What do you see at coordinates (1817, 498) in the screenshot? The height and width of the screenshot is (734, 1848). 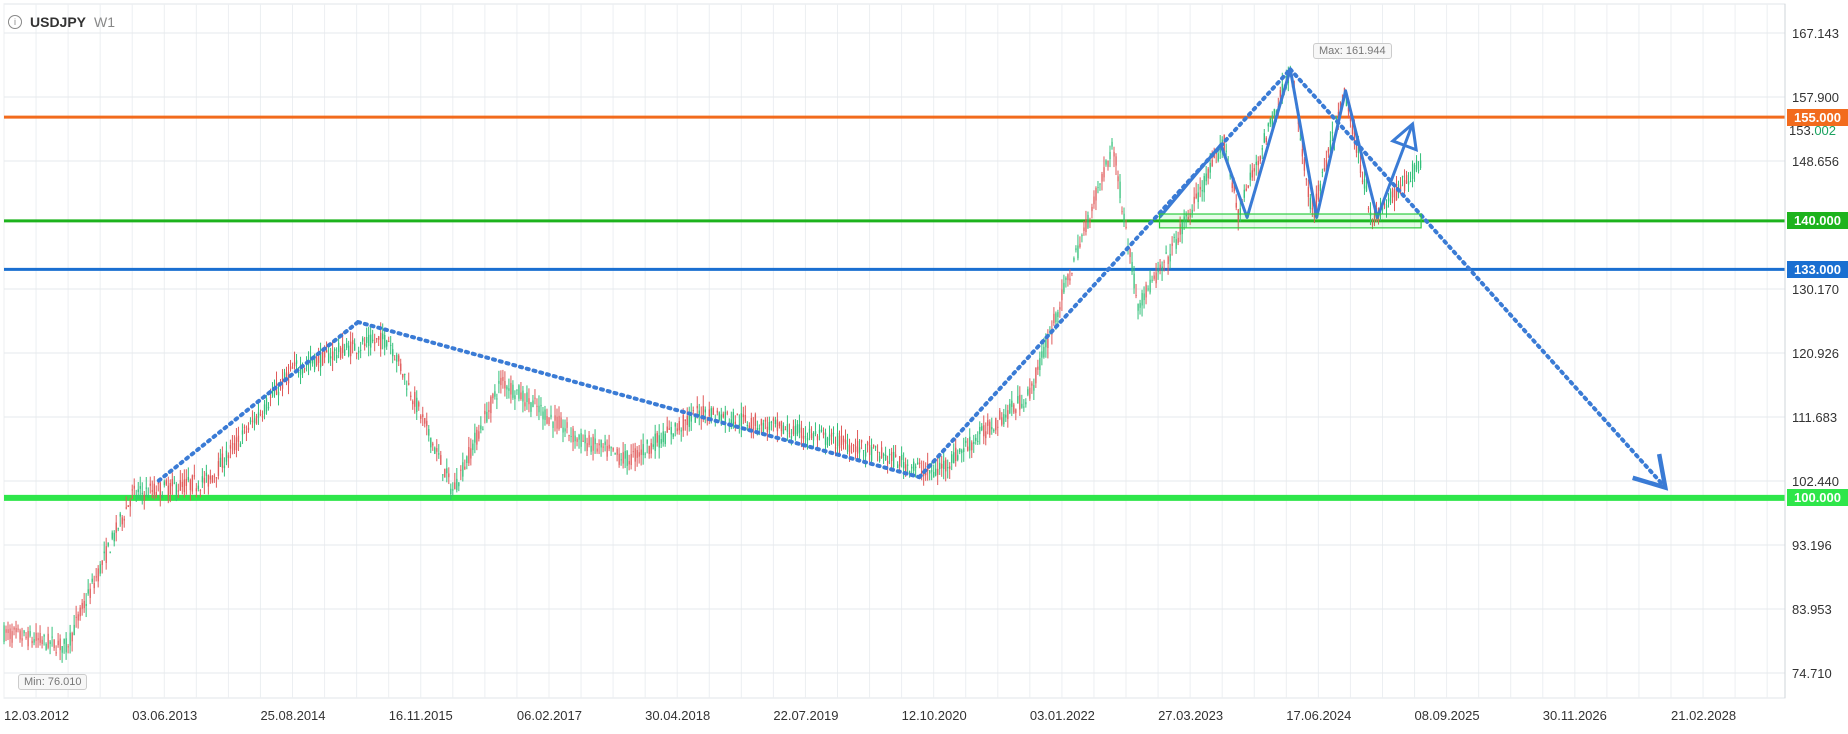 I see `level-label-100: 100.000` at bounding box center [1817, 498].